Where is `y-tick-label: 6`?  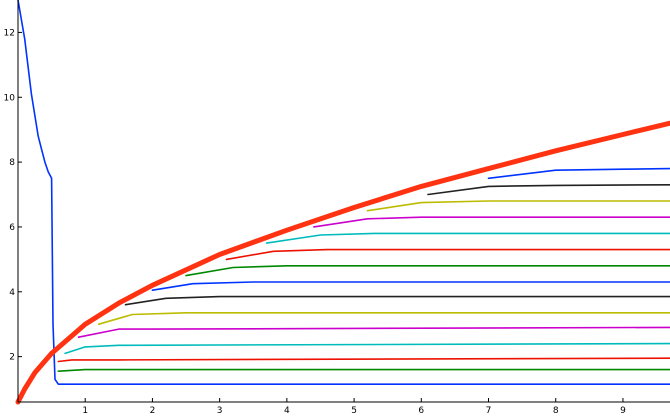
y-tick-label: 6 is located at coordinates (12, 228).